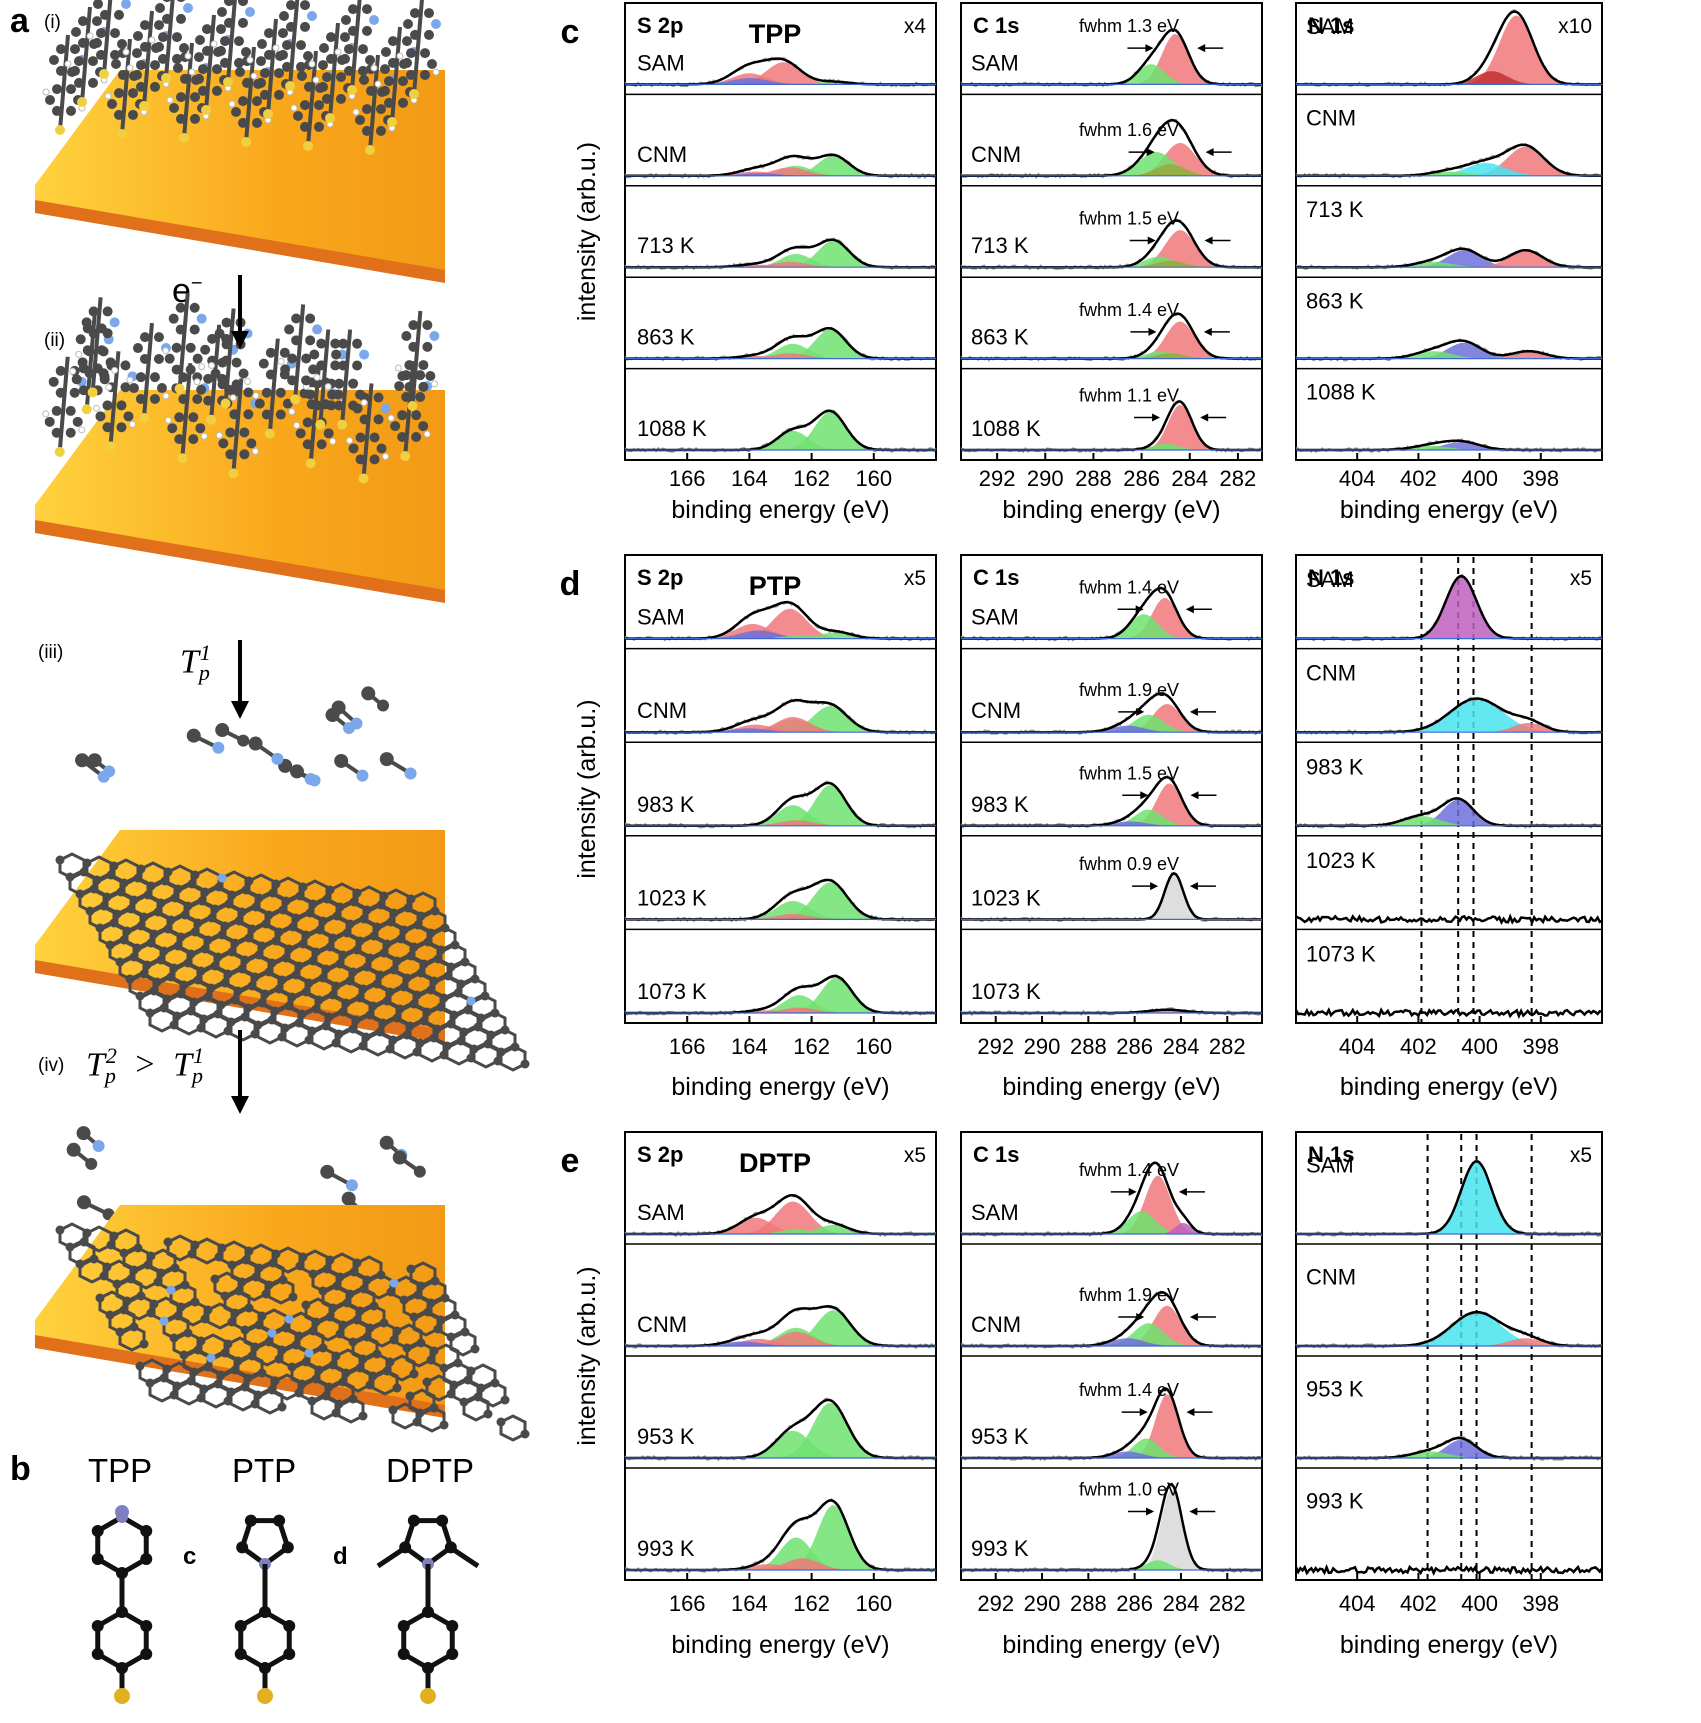 The height and width of the screenshot is (1723, 1701). What do you see at coordinates (122, 1609) in the screenshot?
I see `molecule-tpp` at bounding box center [122, 1609].